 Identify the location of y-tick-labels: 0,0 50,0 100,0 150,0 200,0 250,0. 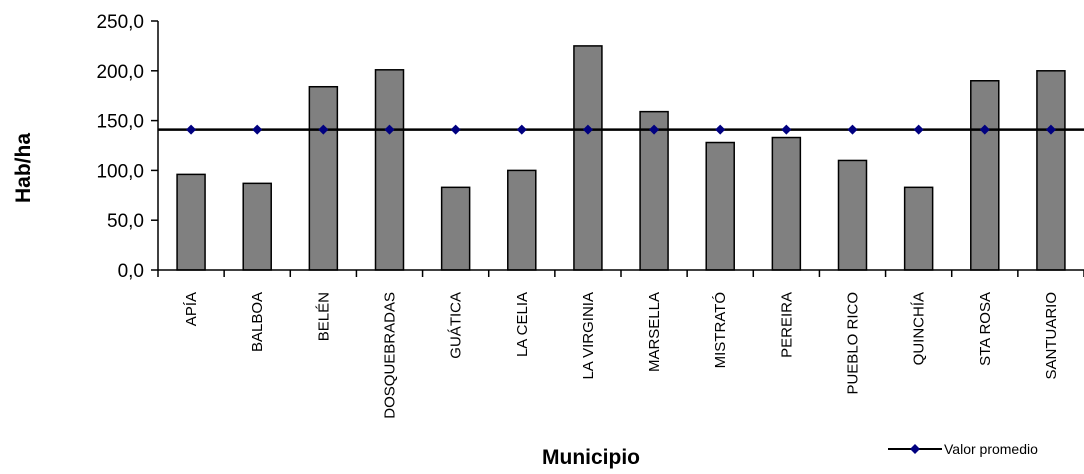
(120, 147).